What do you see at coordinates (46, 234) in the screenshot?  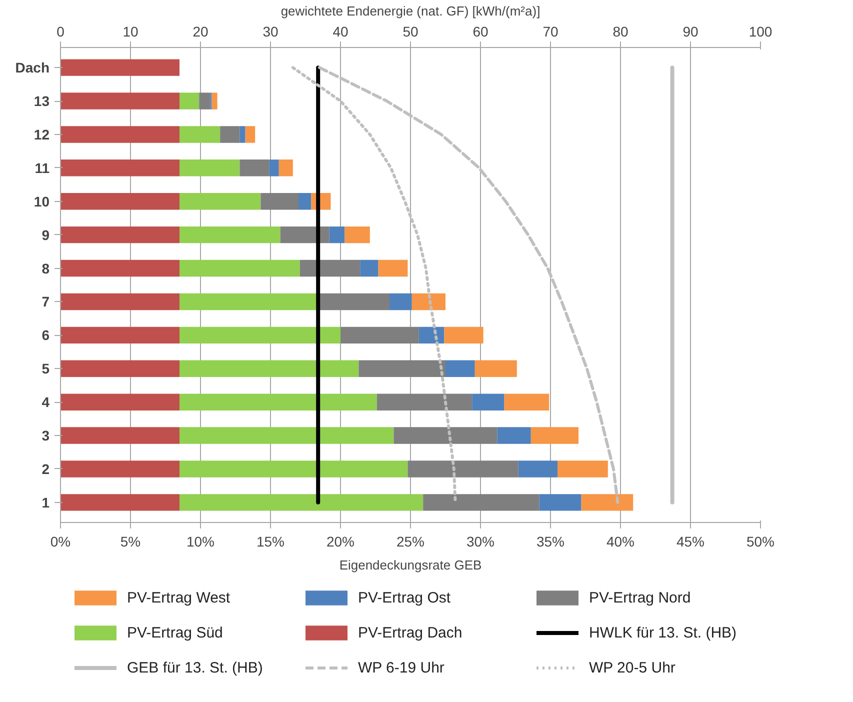 I see `y-tick-label: 9` at bounding box center [46, 234].